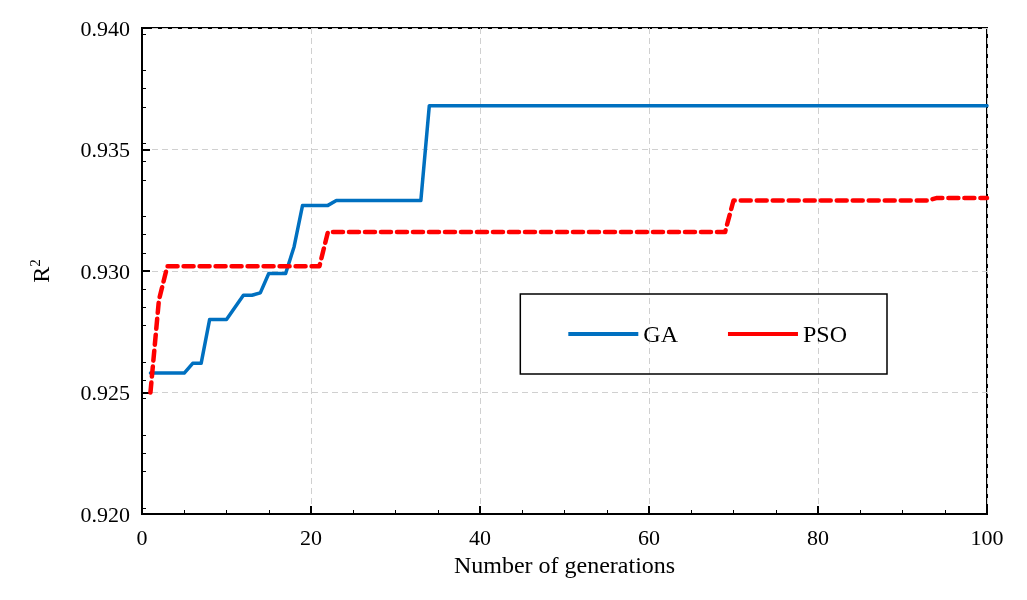  I want to click on x-tick-label: 40, so click(480, 537).